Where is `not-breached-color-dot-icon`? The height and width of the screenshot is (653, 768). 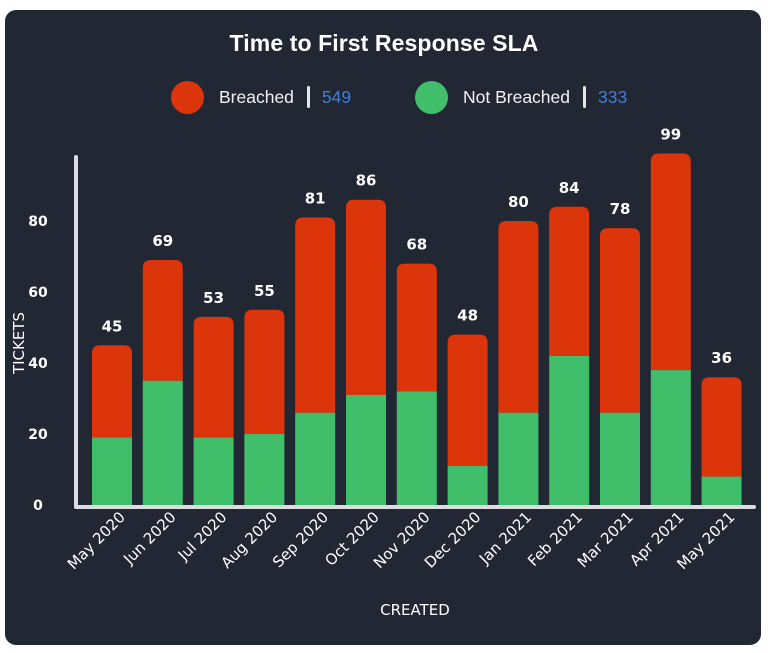
not-breached-color-dot-icon is located at coordinates (431, 97).